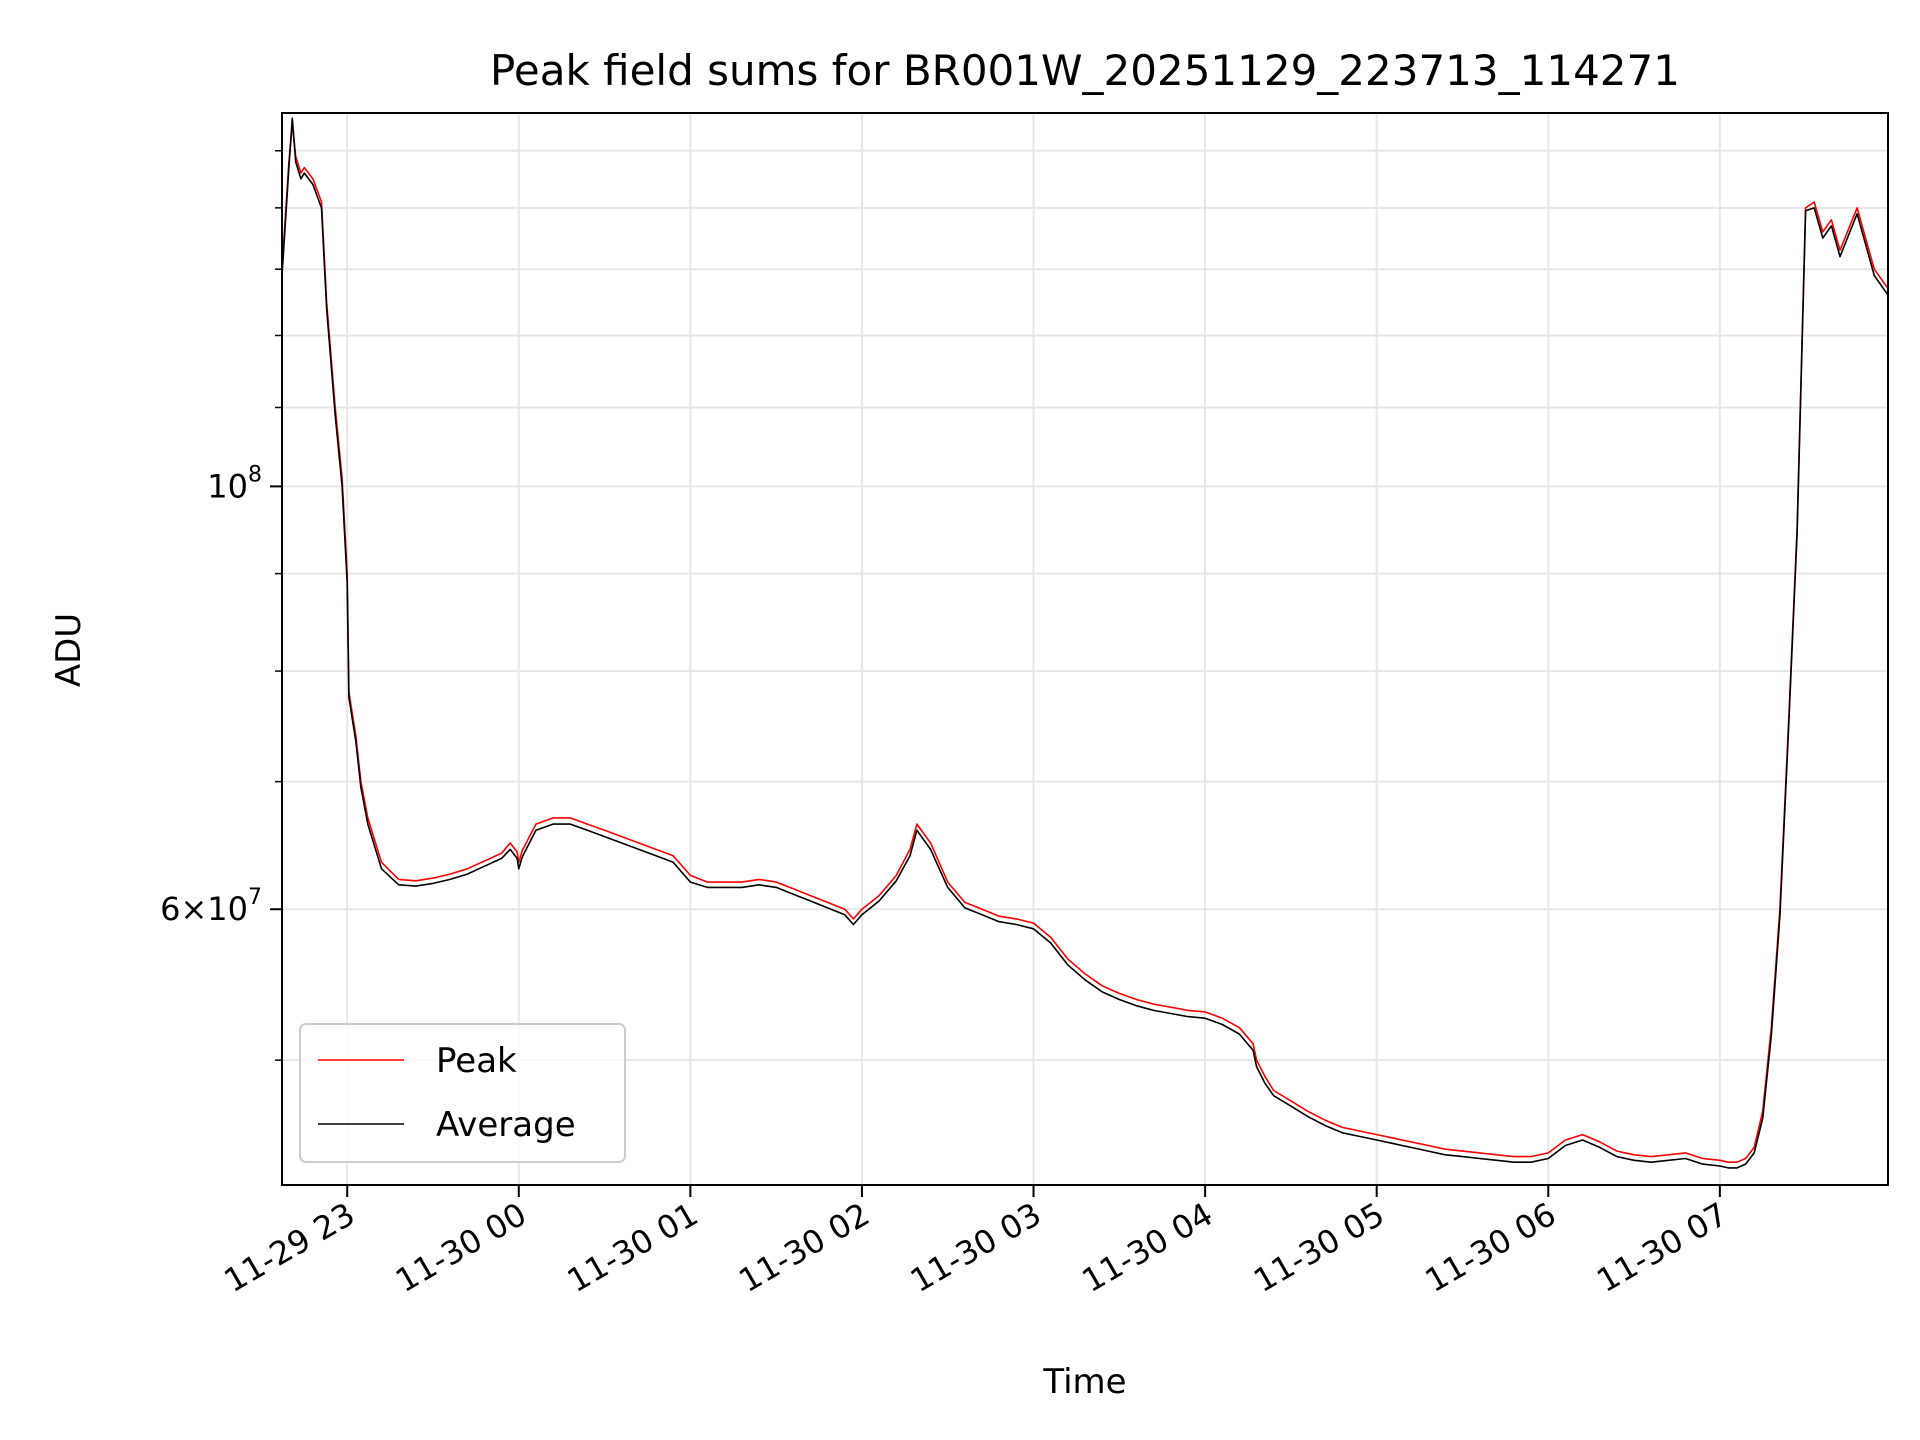 This screenshot has height=1440, width=1920. What do you see at coordinates (506, 1125) in the screenshot?
I see `legend-label-average: Average` at bounding box center [506, 1125].